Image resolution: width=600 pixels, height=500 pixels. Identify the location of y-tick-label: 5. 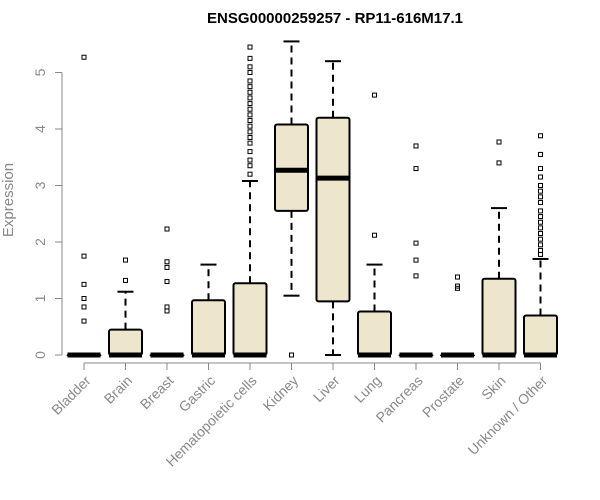
(40, 72).